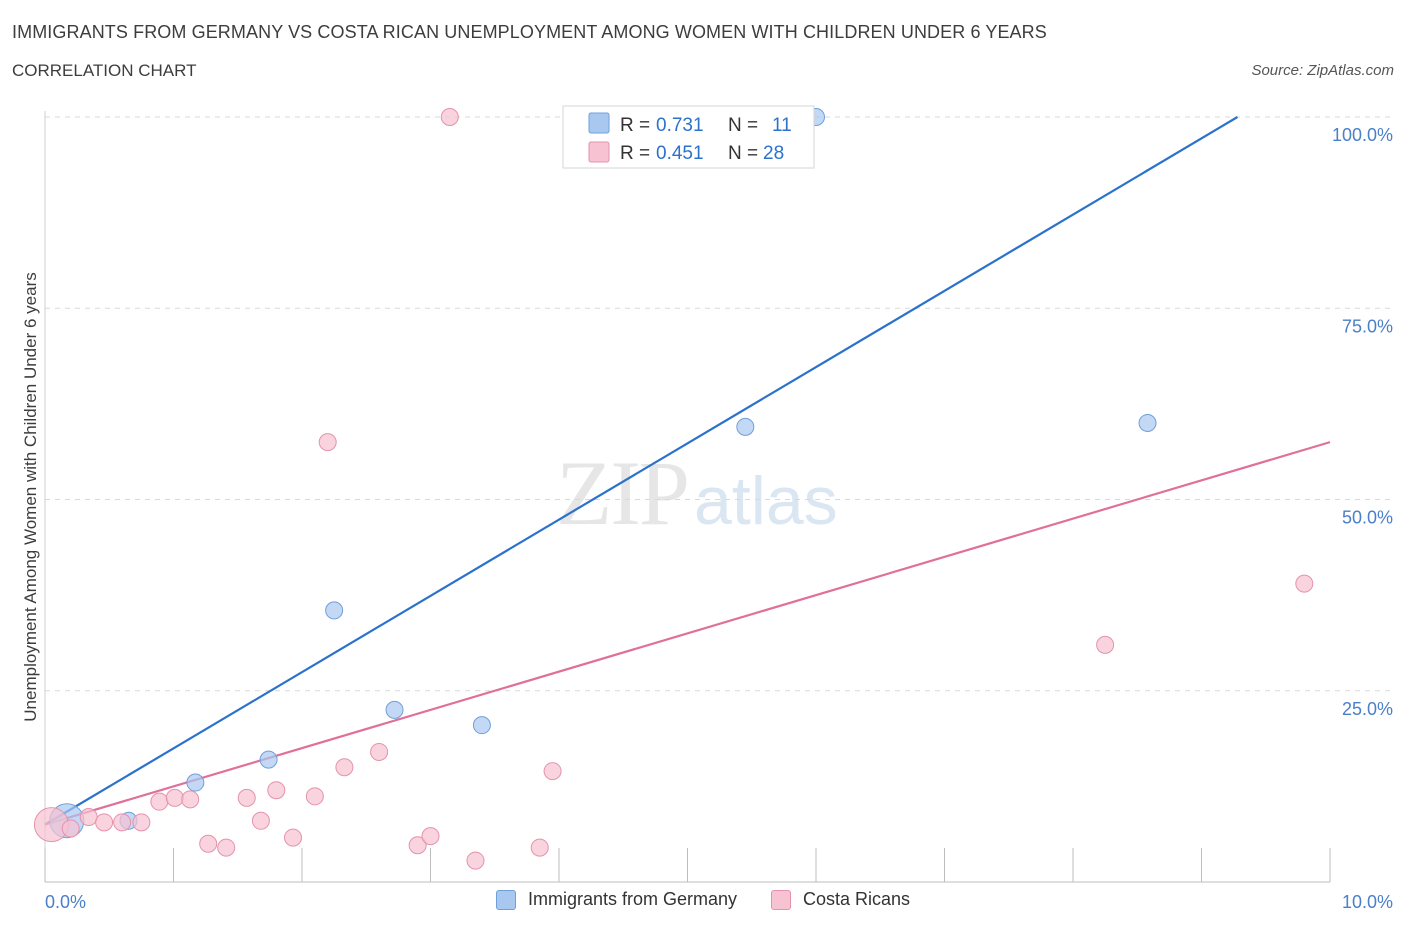  Describe the element at coordinates (65, 902) in the screenshot. I see `x-tick-label: 0.0%` at that location.